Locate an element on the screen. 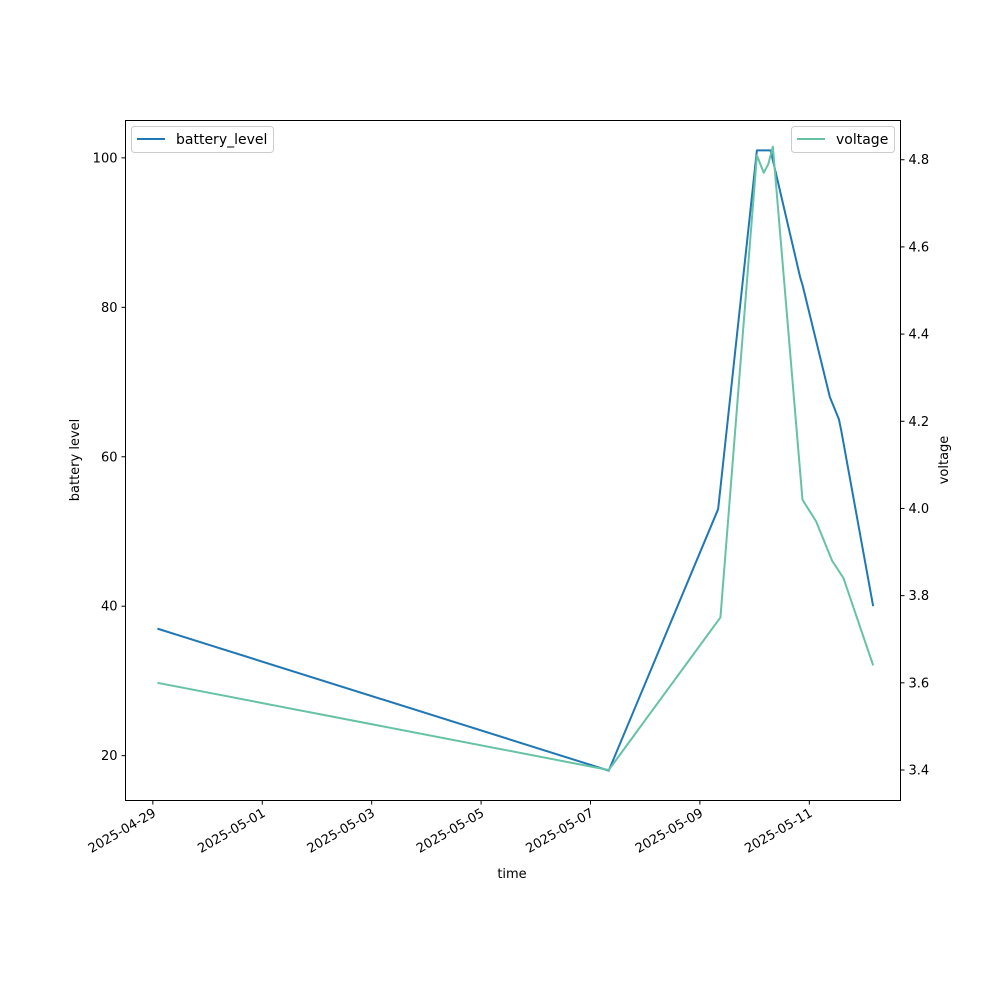 This screenshot has height=1000, width=1000. legend-left: battery_level is located at coordinates (202, 139).